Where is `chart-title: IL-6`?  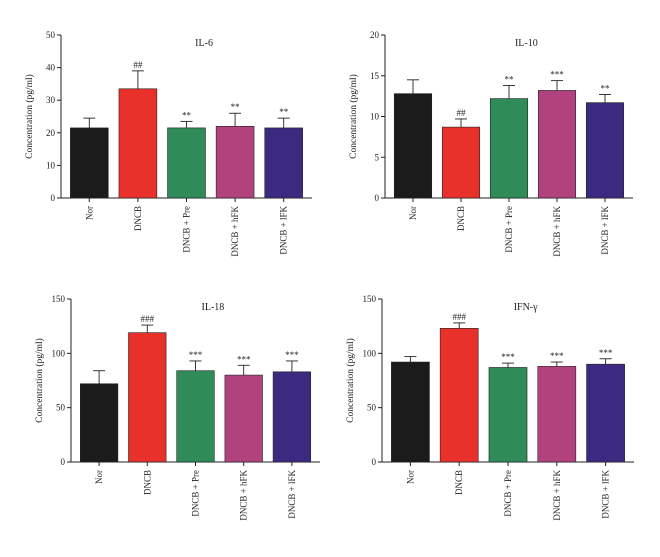 chart-title: IL-6 is located at coordinates (204, 43).